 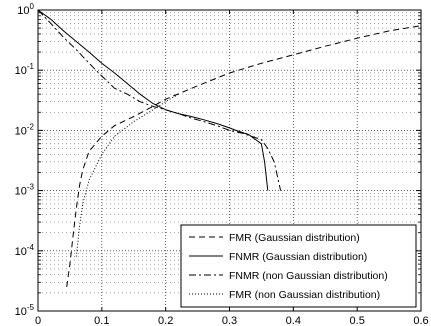 I want to click on x-tick-label: 0.2, so click(x=165, y=320).